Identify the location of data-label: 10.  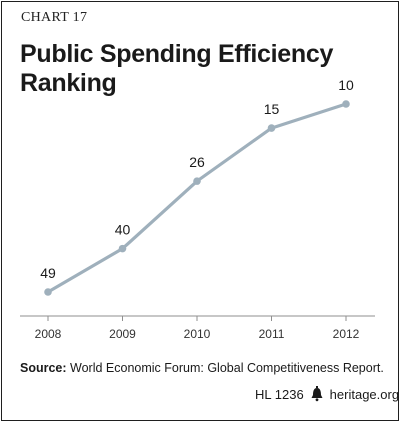
(346, 85).